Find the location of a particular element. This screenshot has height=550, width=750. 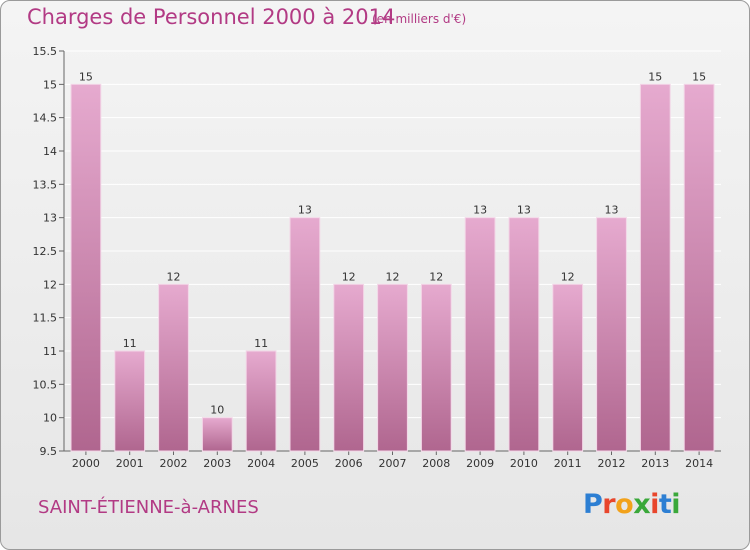

logo-letter: x is located at coordinates (642, 504).